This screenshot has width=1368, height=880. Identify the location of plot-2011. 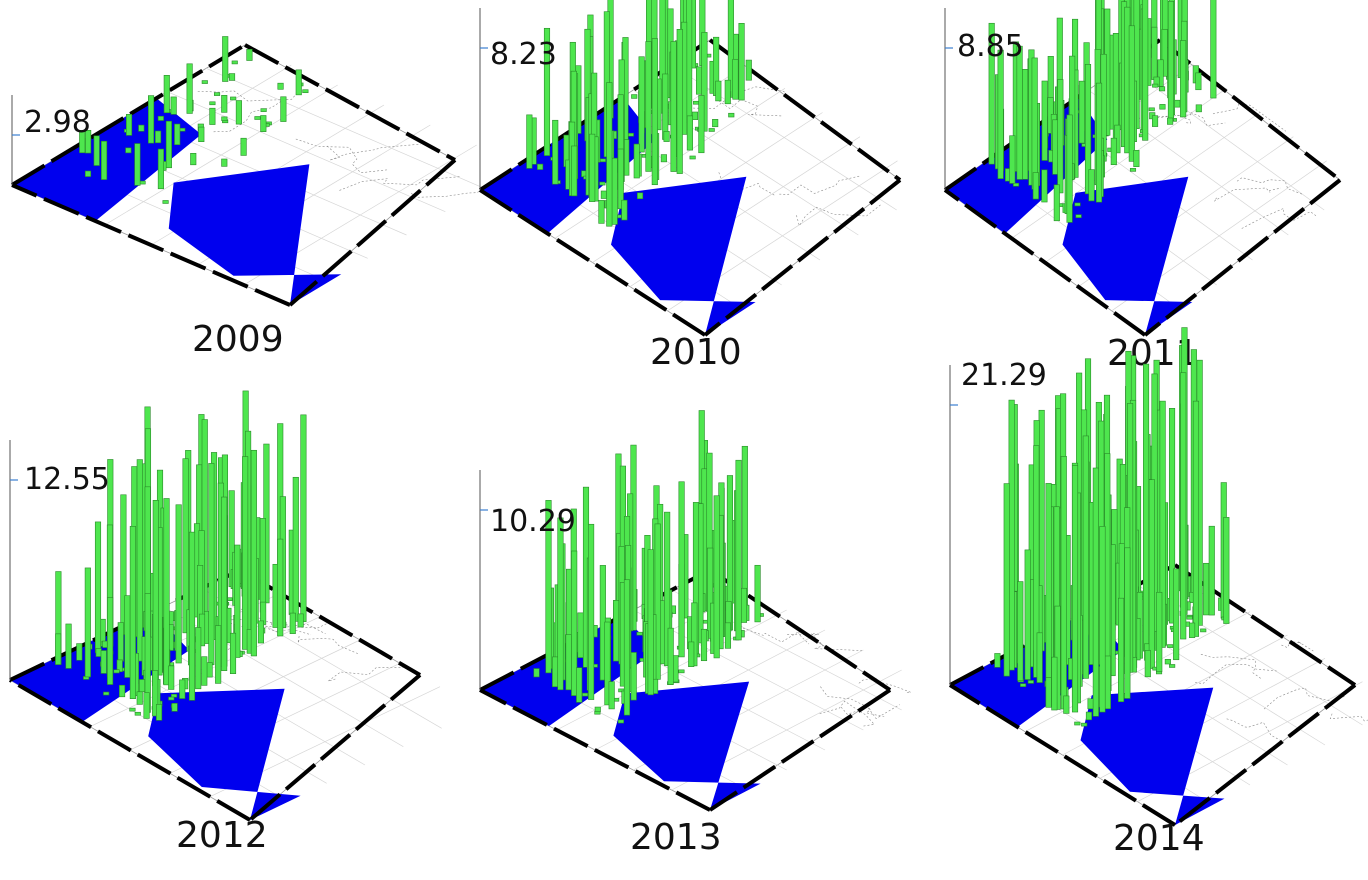
(1142, 168).